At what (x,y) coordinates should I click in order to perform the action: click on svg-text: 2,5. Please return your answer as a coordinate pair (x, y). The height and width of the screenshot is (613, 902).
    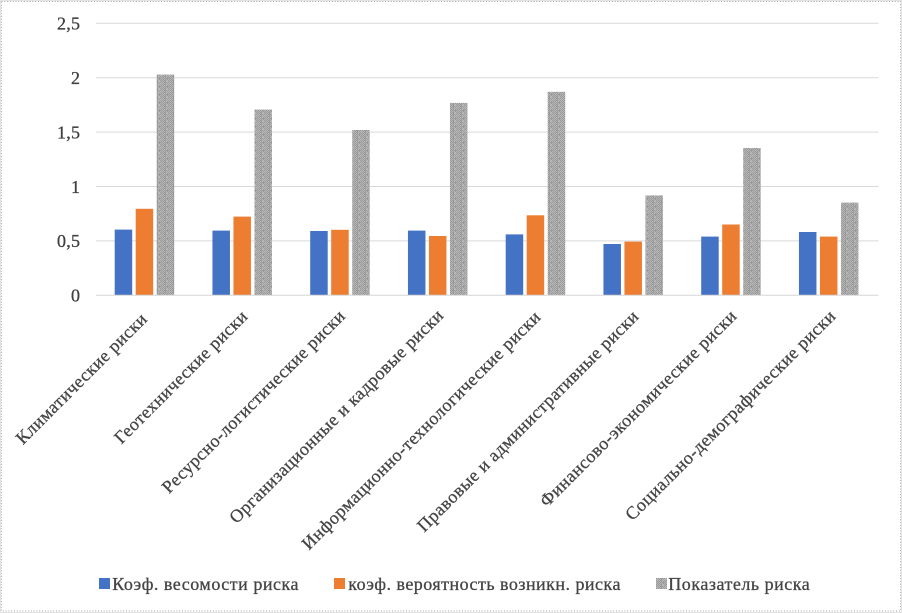
    Looking at the image, I should click on (68, 24).